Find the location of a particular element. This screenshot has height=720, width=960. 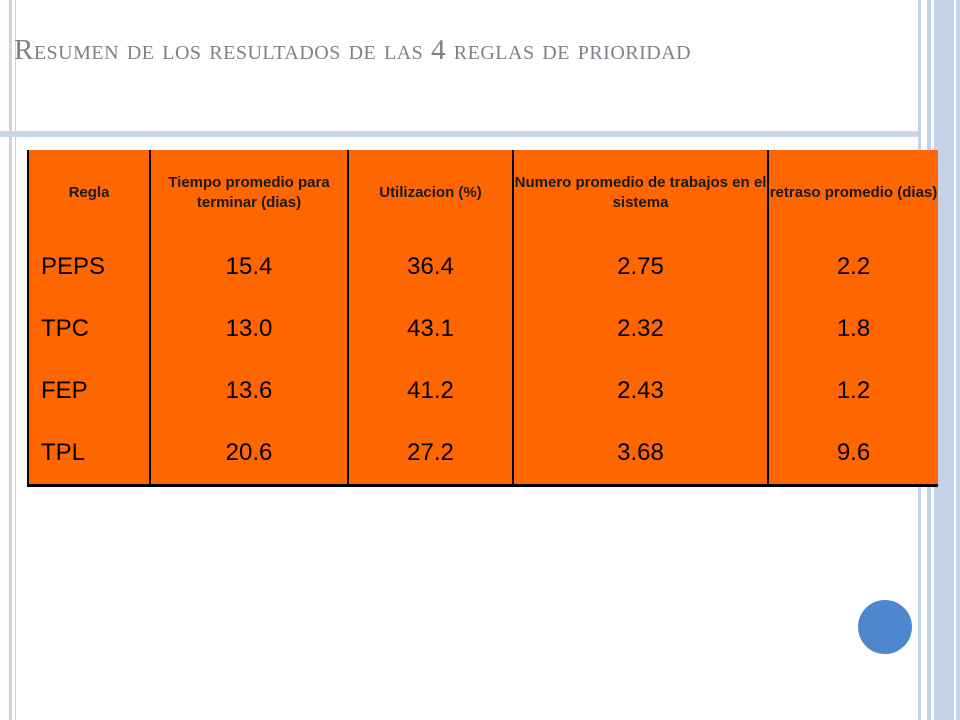

cell-utilizacion: 27.2 is located at coordinates (430, 454).